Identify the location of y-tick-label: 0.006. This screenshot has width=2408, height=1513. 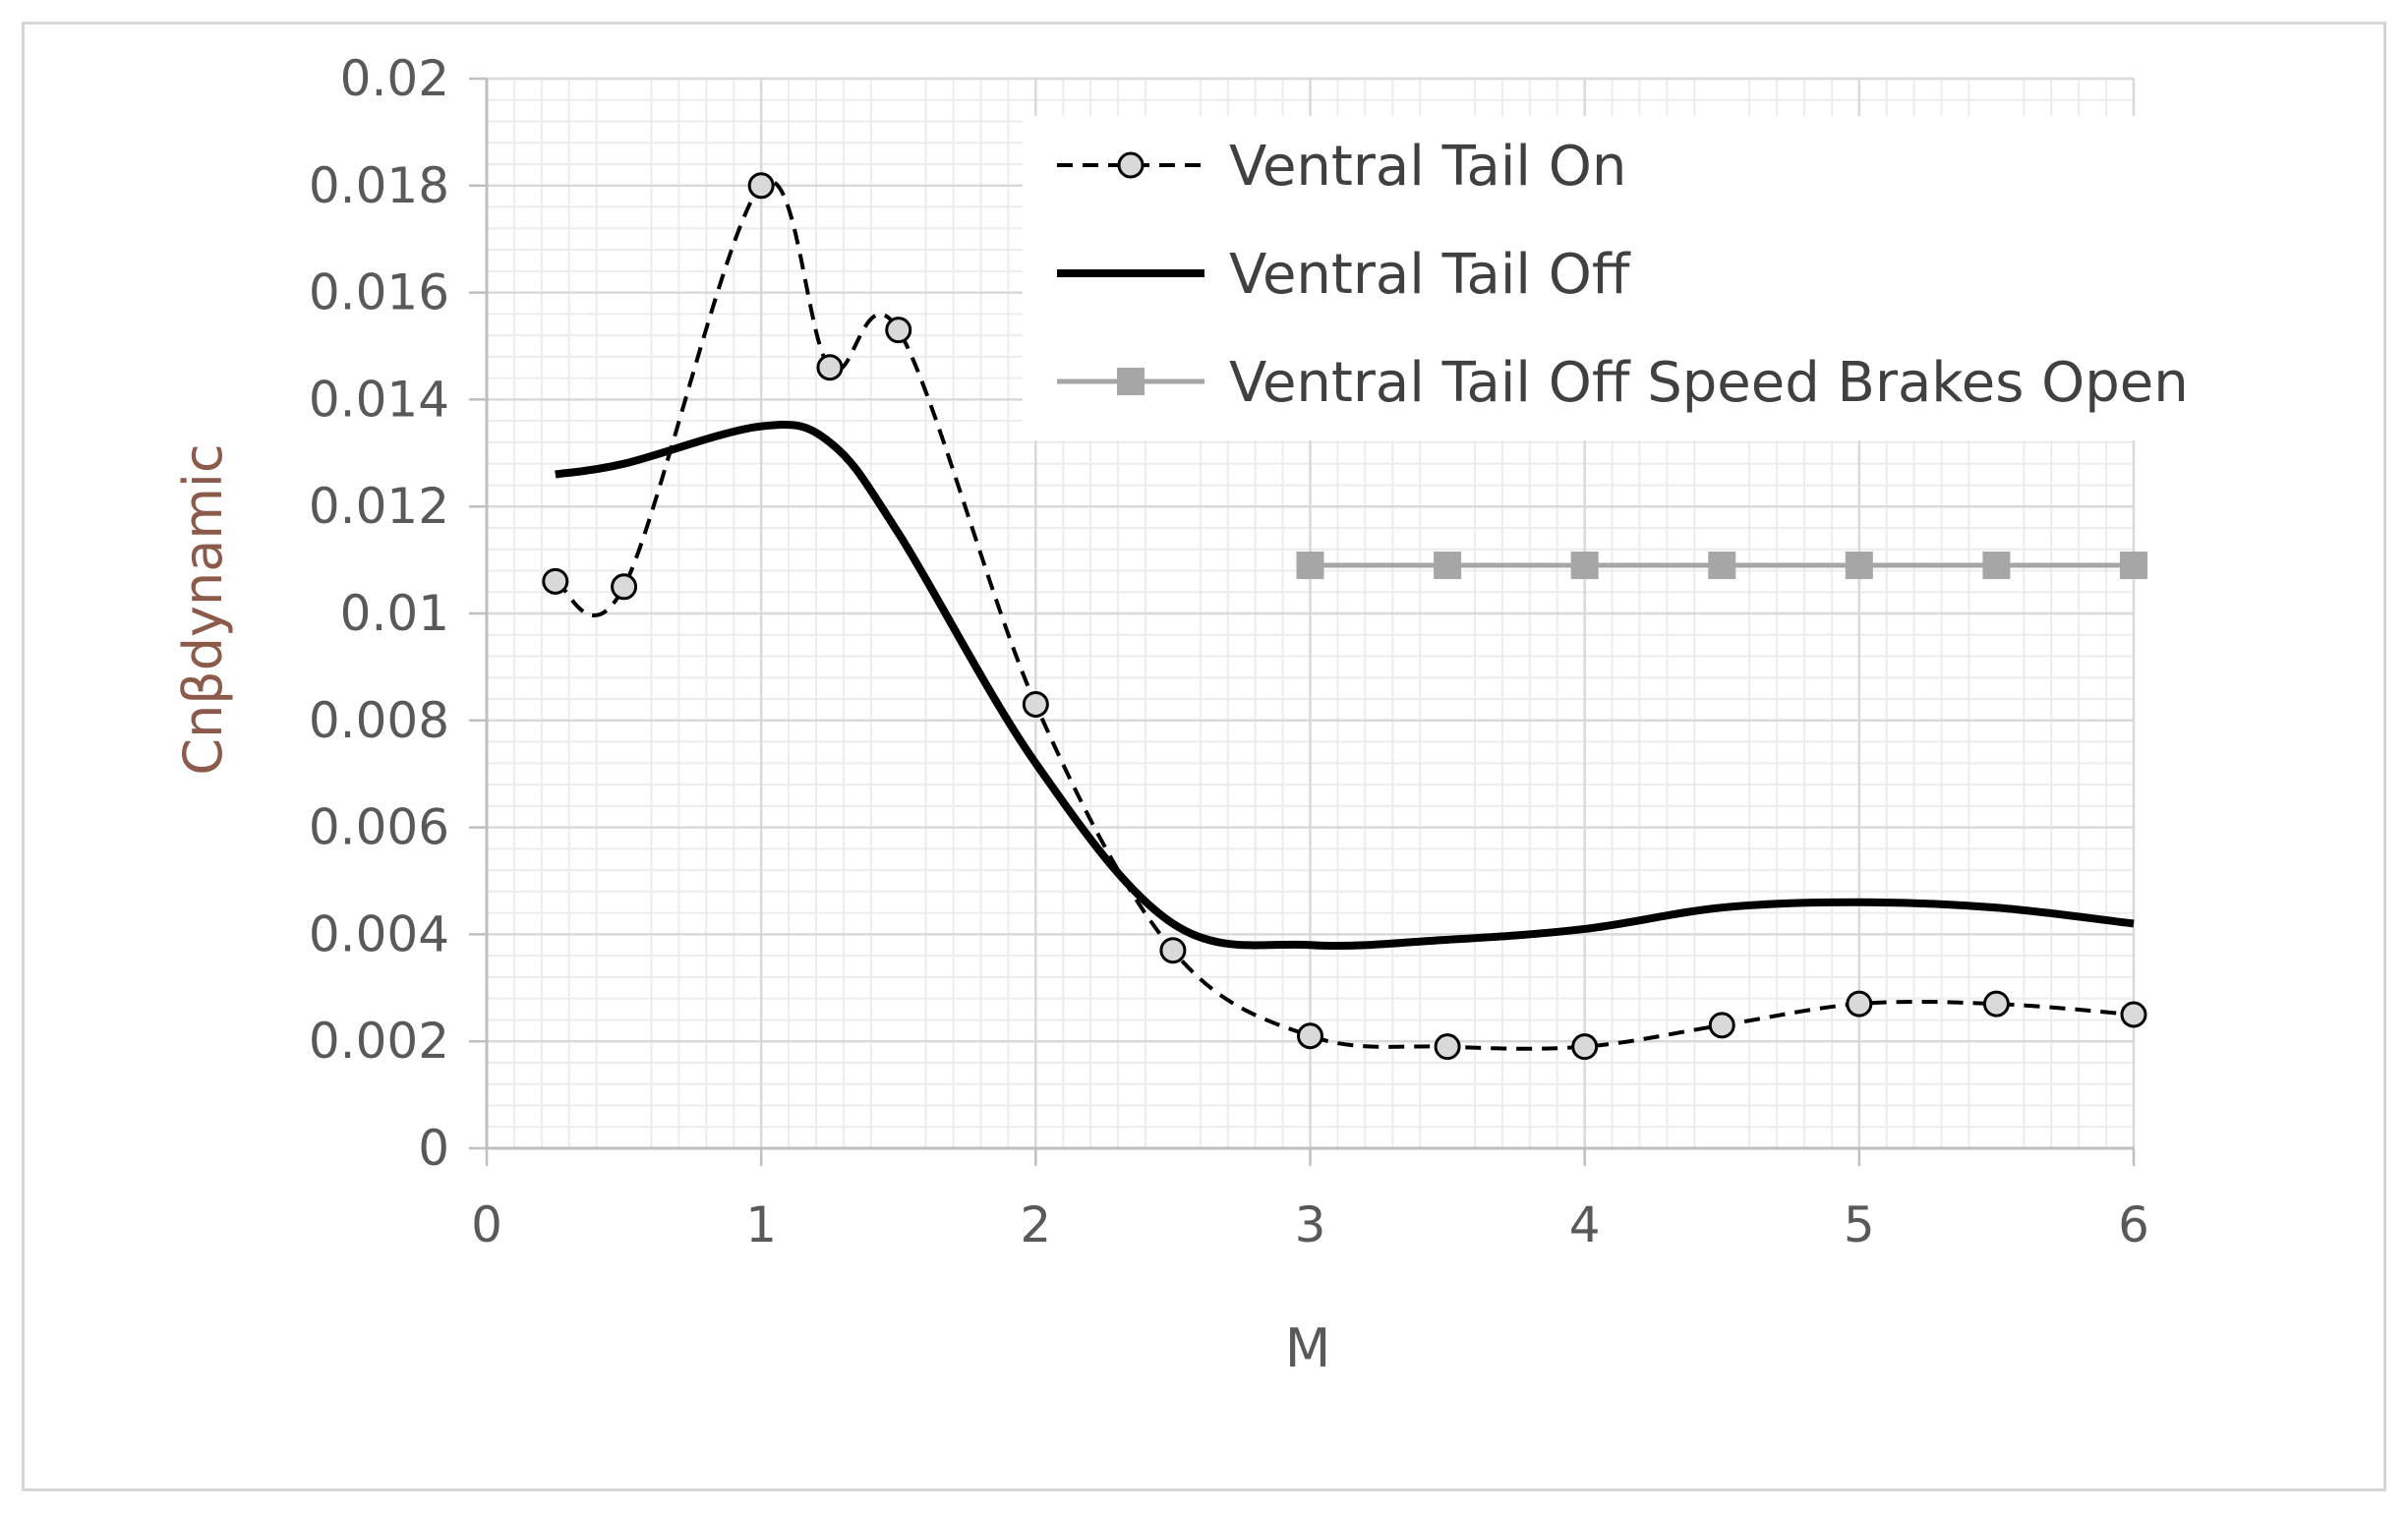
(379, 828).